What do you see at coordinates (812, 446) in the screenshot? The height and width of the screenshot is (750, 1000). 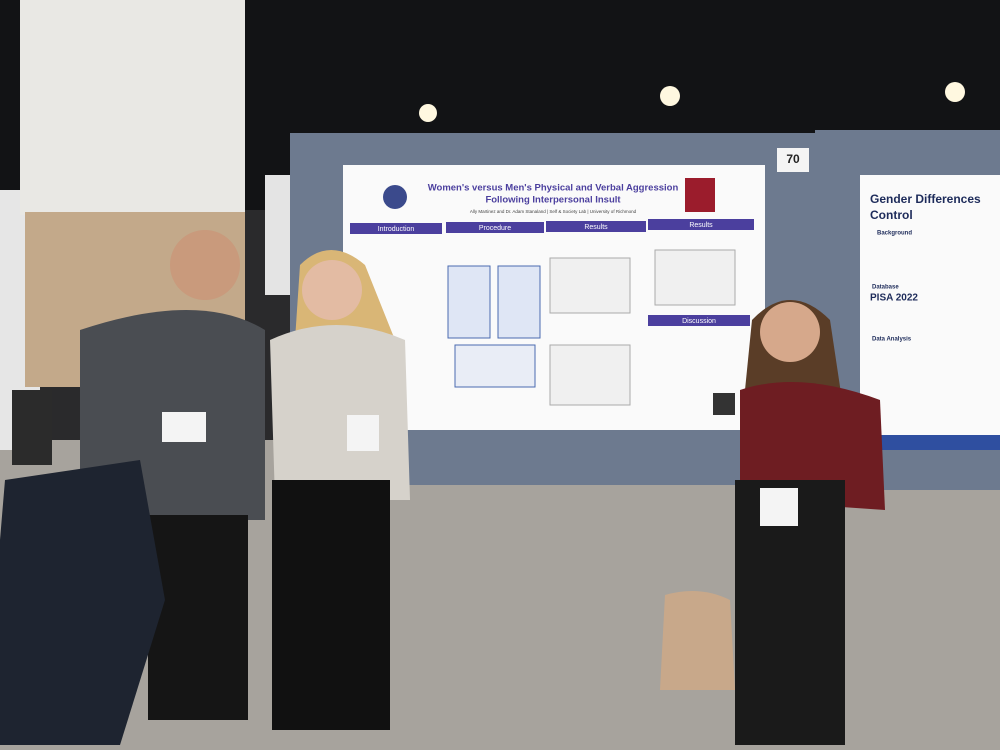 I see `blouse` at bounding box center [812, 446].